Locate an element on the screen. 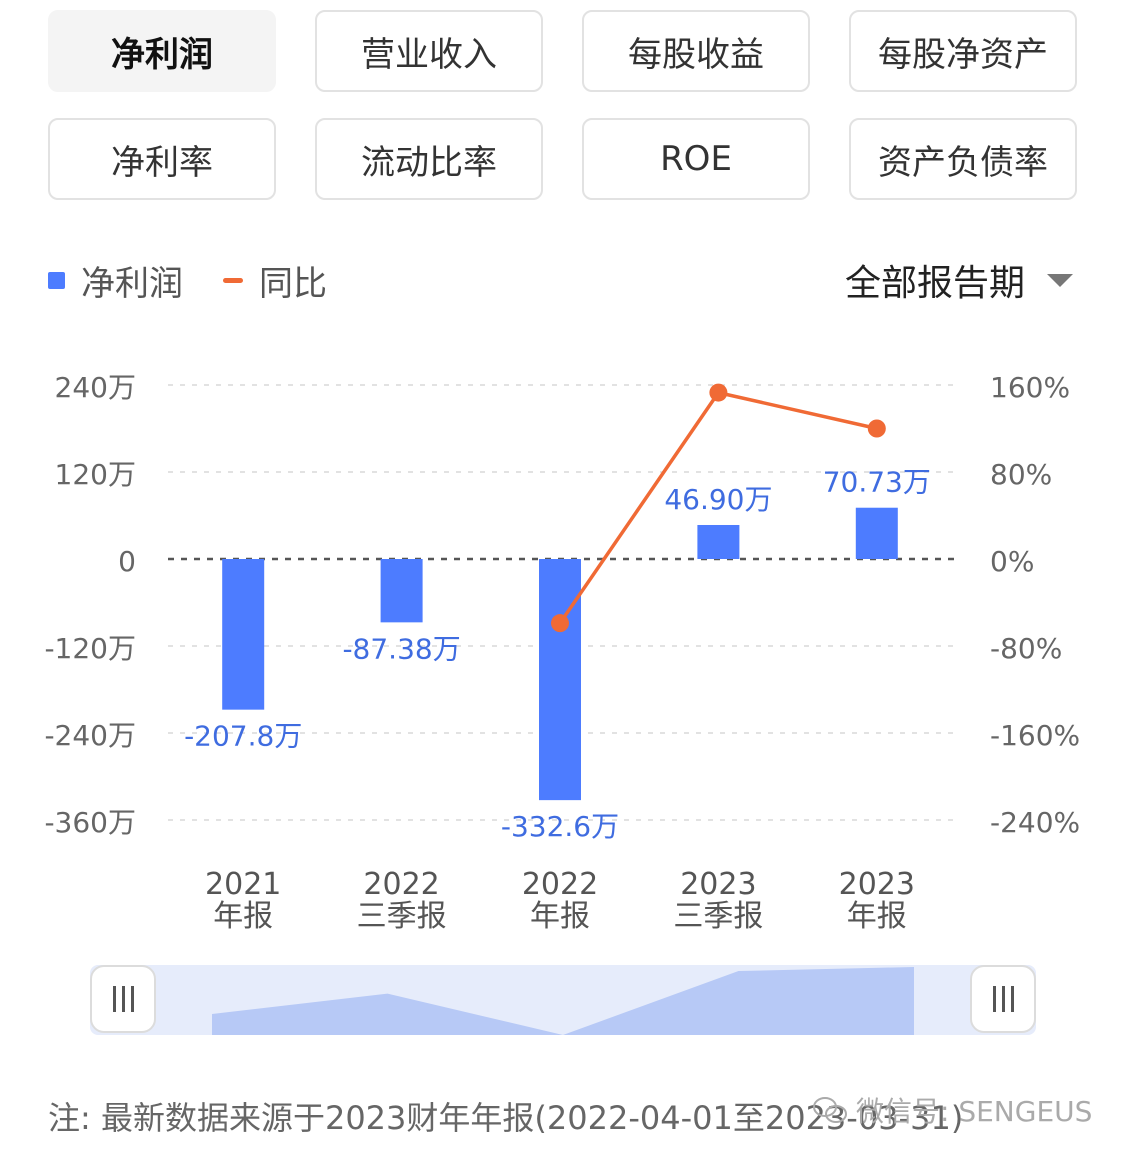 This screenshot has height=1157, width=1125. right-tick-label: 80% is located at coordinates (1021, 474).